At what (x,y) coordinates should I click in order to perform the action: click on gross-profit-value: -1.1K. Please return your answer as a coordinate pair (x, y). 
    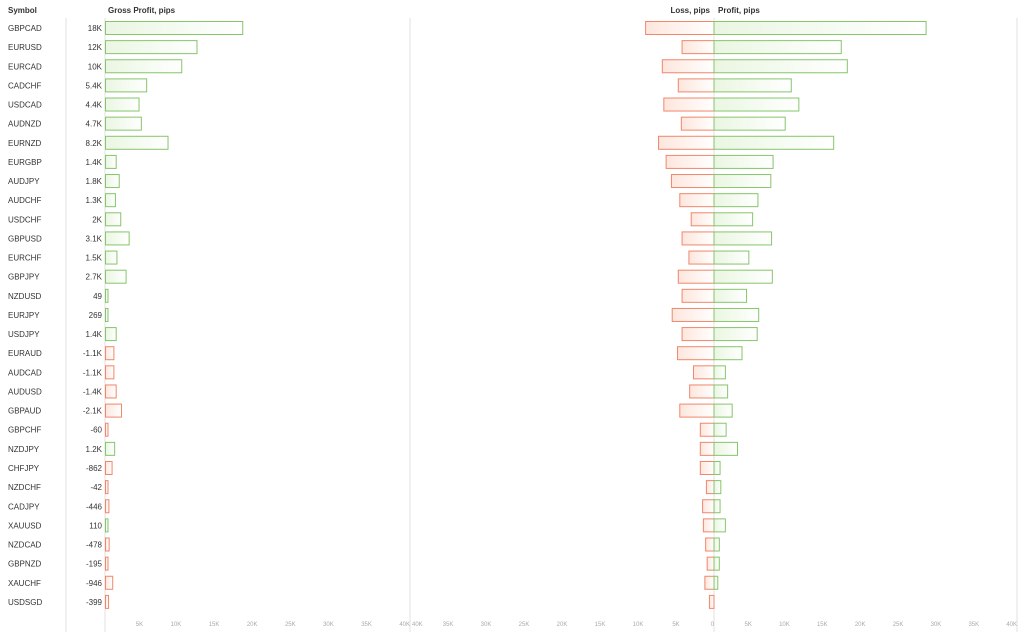
    Looking at the image, I should click on (93, 353).